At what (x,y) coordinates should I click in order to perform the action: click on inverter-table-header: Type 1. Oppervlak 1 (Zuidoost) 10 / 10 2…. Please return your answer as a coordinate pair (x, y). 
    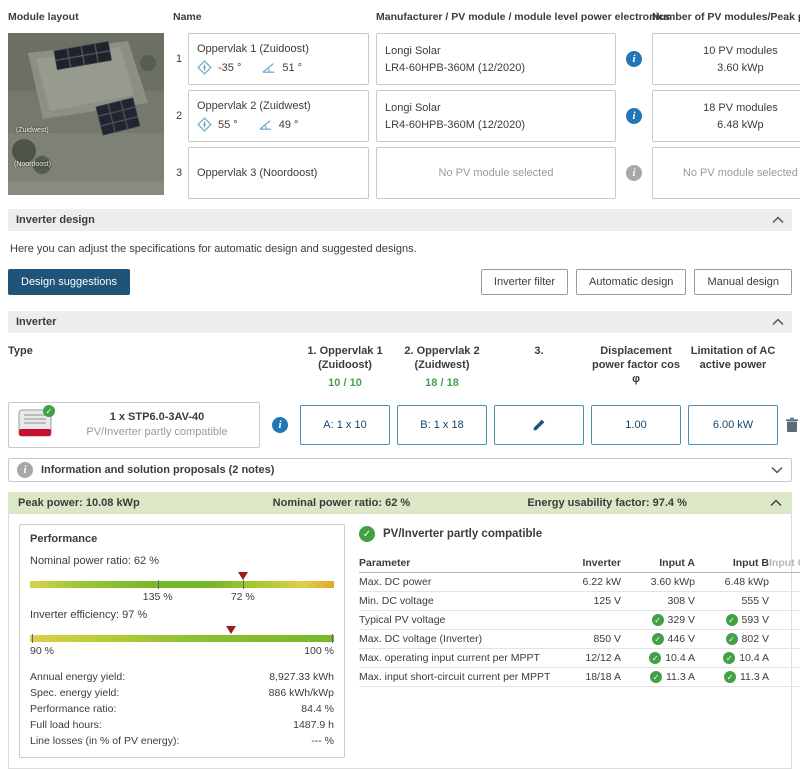
    Looking at the image, I should click on (400, 367).